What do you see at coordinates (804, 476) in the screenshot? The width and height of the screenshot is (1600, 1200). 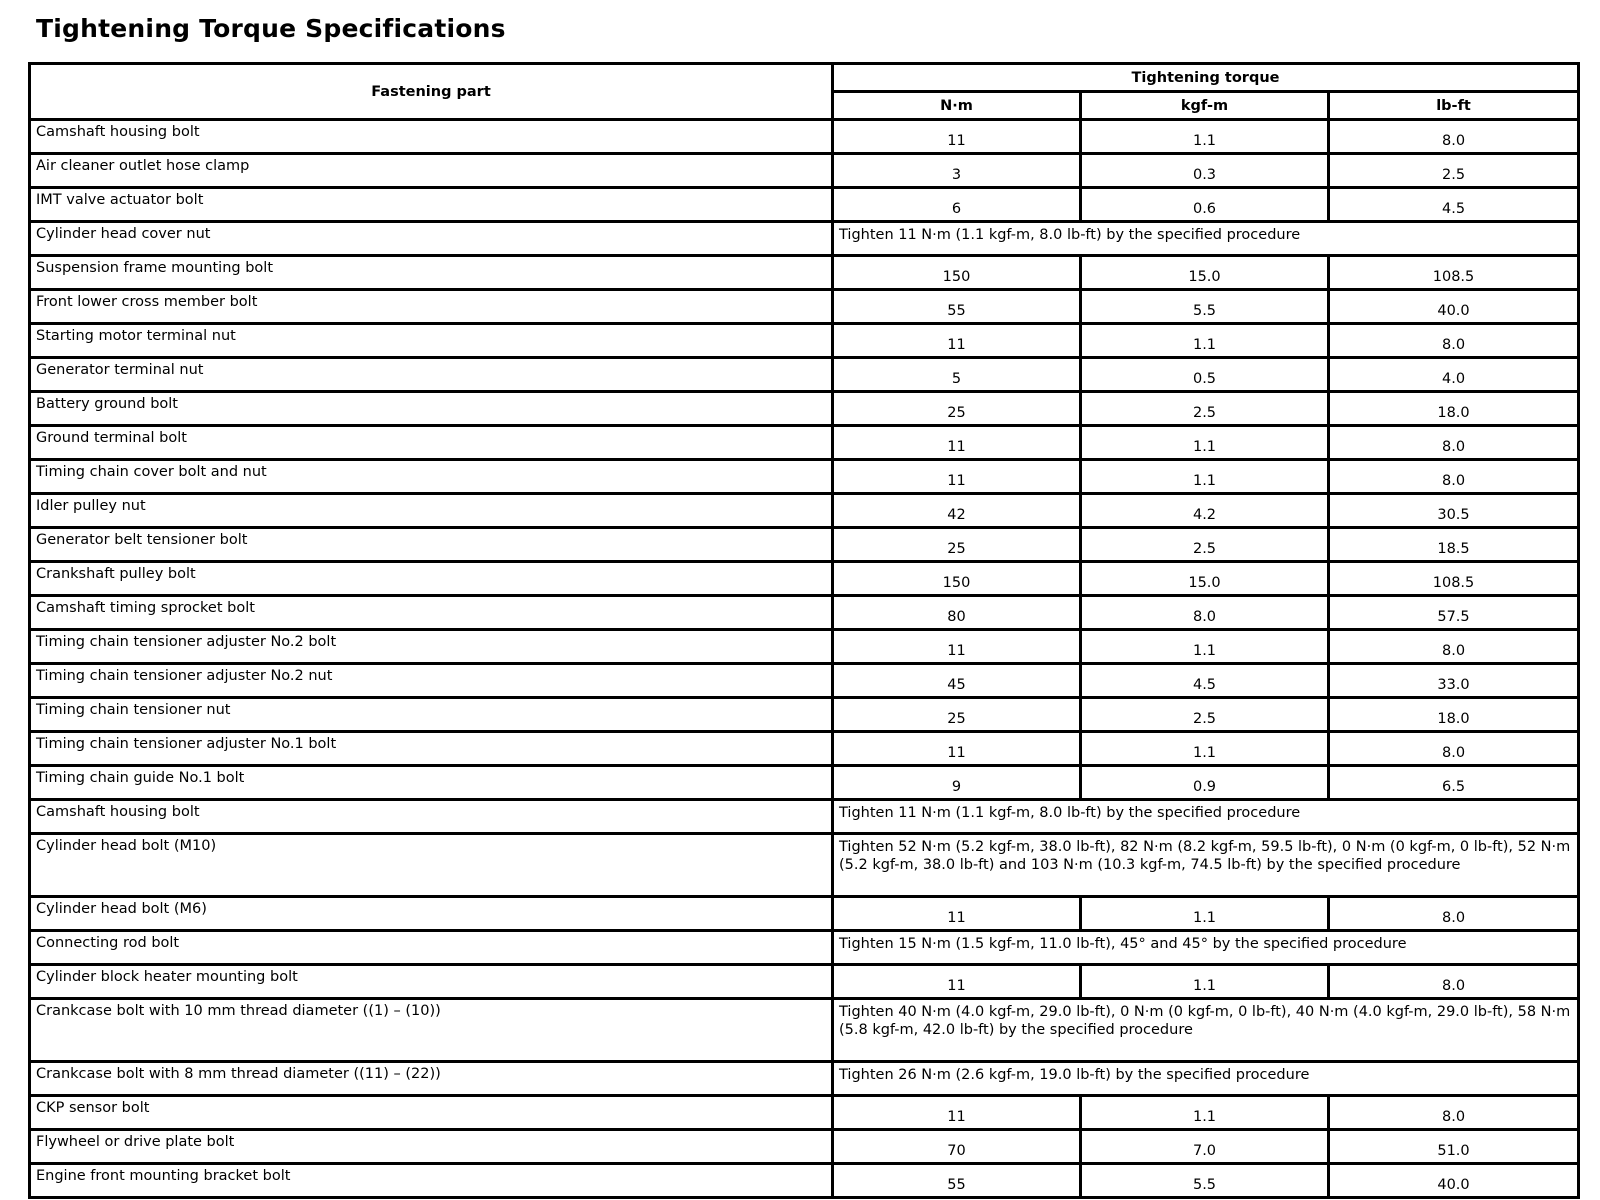 I see `table-row: Timing chain cover bolt and nut 11 1.1 8.0` at bounding box center [804, 476].